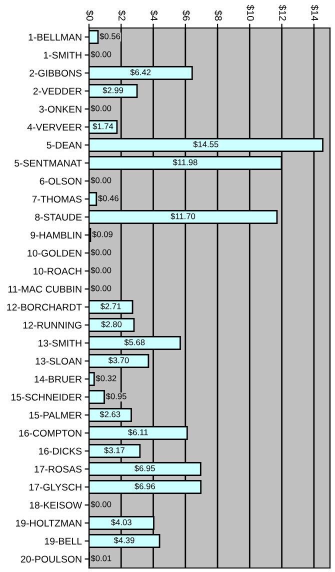  What do you see at coordinates (113, 90) in the screenshot?
I see `data-label: $2.99` at bounding box center [113, 90].